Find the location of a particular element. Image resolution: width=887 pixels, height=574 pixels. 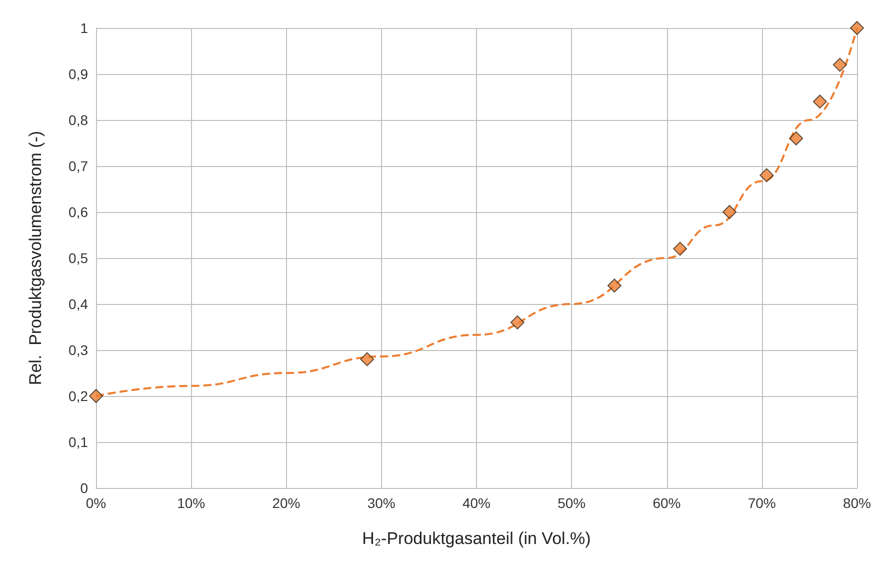

y-tick-label: 0,7 is located at coordinates (78, 166).